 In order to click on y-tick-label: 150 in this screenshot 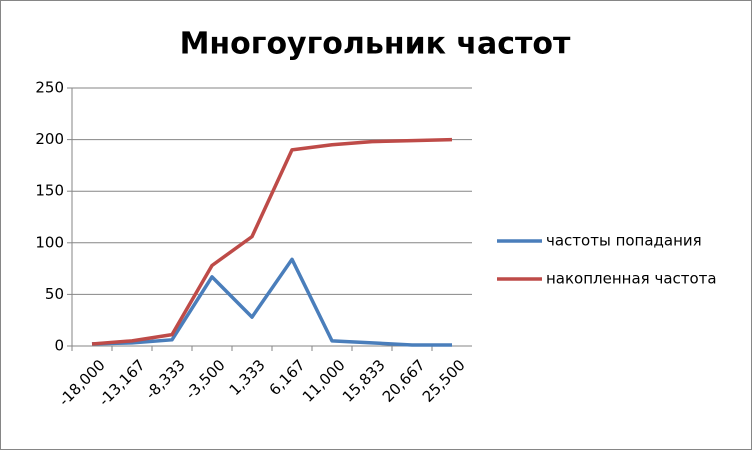, I will do `click(49, 191)`.